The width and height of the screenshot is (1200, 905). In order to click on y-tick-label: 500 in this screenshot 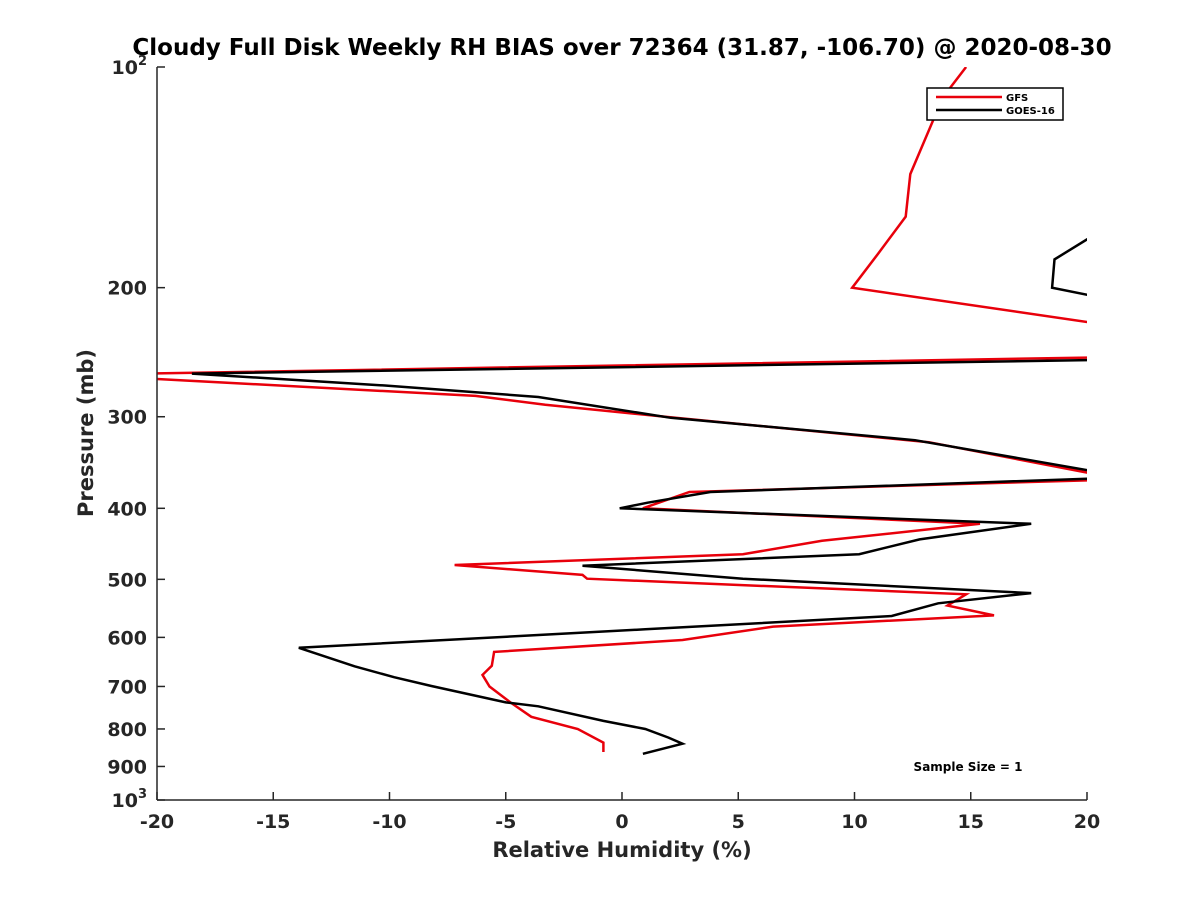, I will do `click(127, 580)`.